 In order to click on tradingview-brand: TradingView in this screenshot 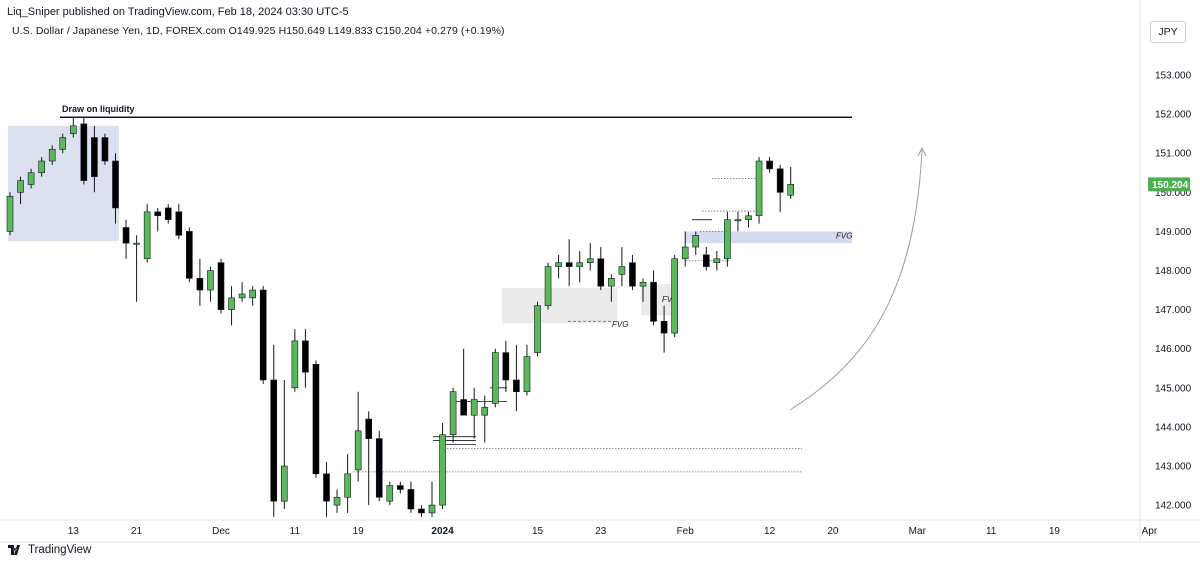, I will do `click(60, 550)`.